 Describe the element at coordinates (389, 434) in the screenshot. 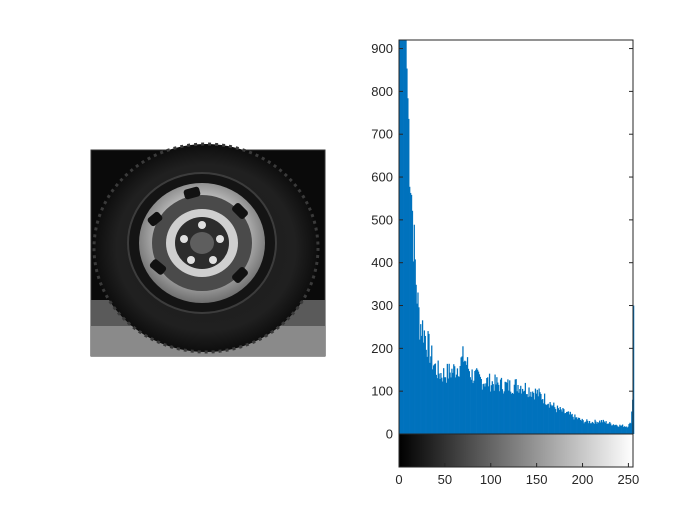

I see `y-tick-label: 0` at that location.